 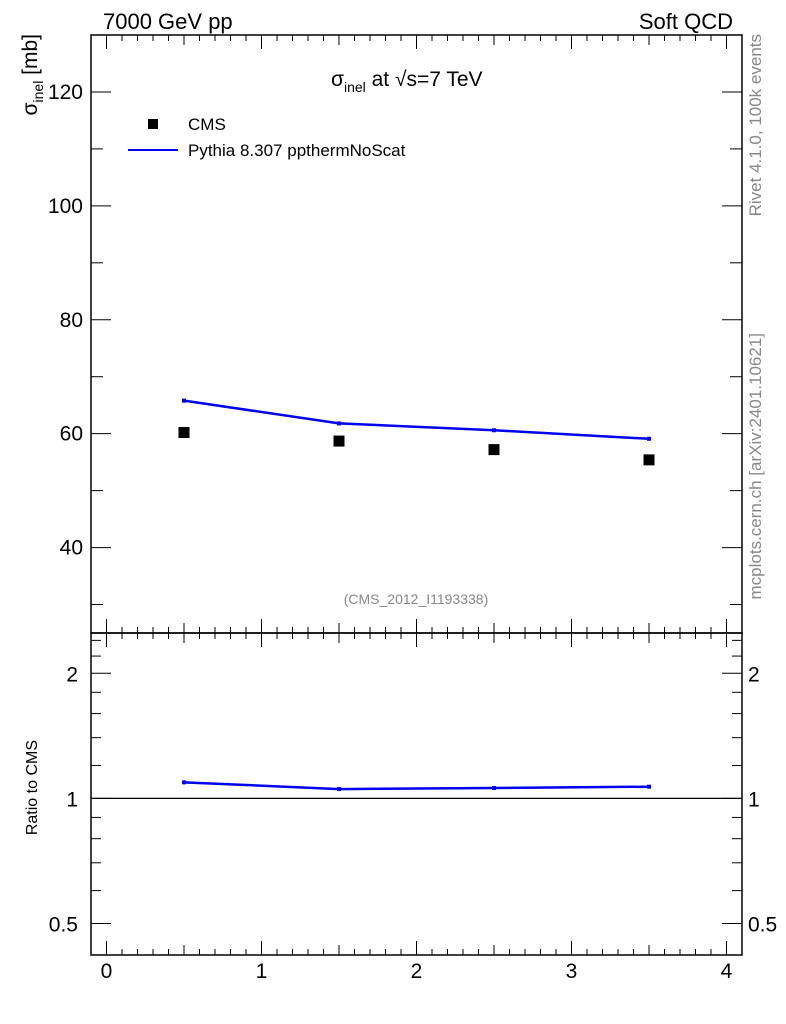 I want to click on main-series-group, so click(x=416, y=432).